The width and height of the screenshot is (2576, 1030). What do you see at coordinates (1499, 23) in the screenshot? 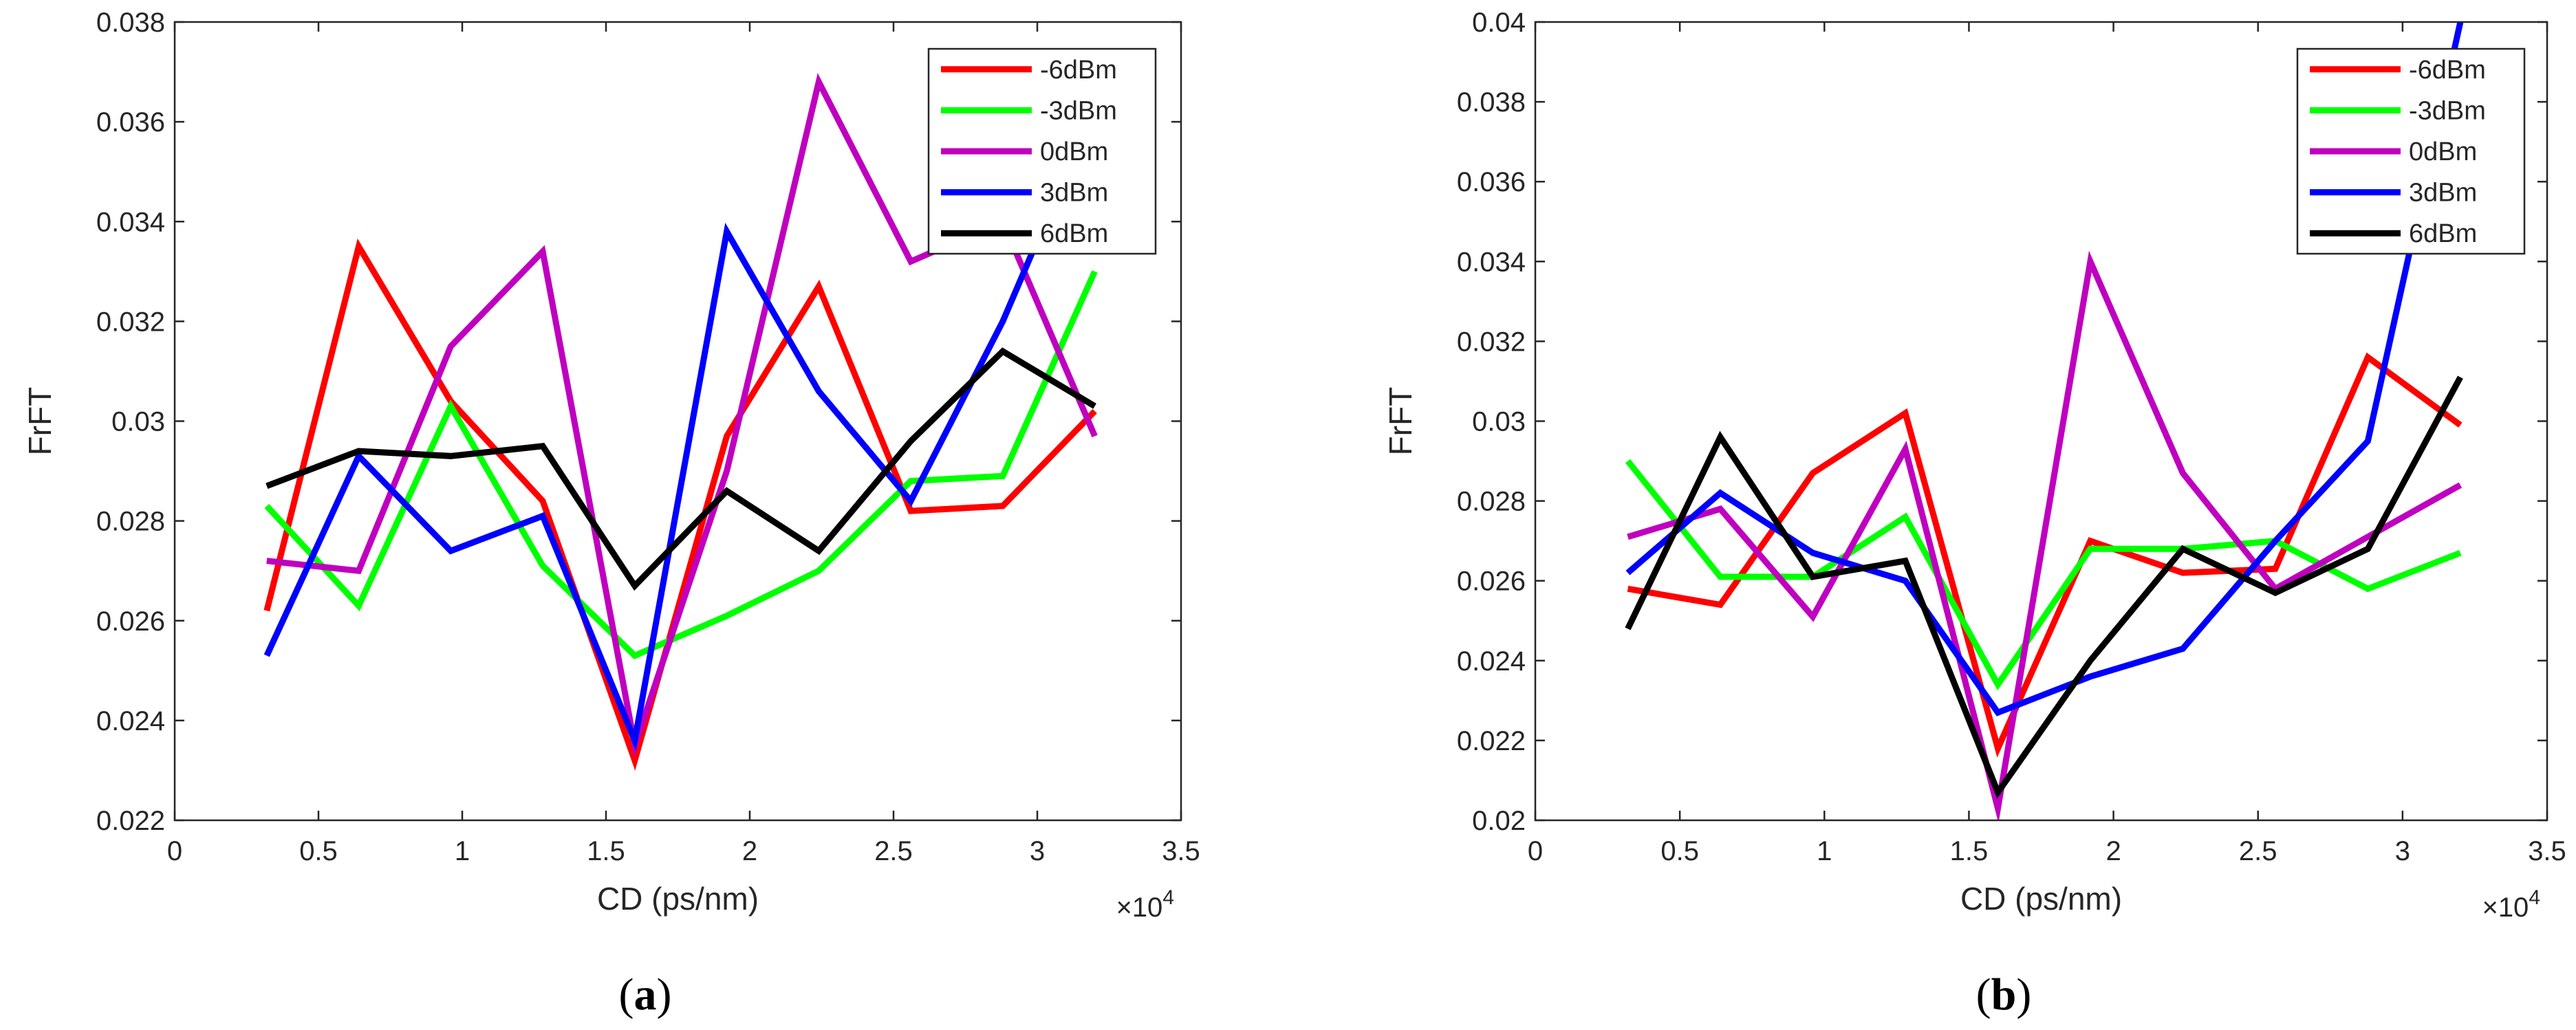
I see `y-tick-label: 0.04` at bounding box center [1499, 23].